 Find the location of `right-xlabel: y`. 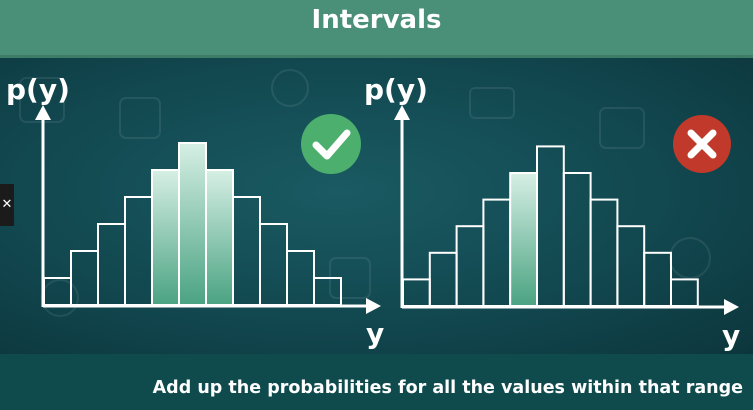

right-xlabel: y is located at coordinates (731, 335).